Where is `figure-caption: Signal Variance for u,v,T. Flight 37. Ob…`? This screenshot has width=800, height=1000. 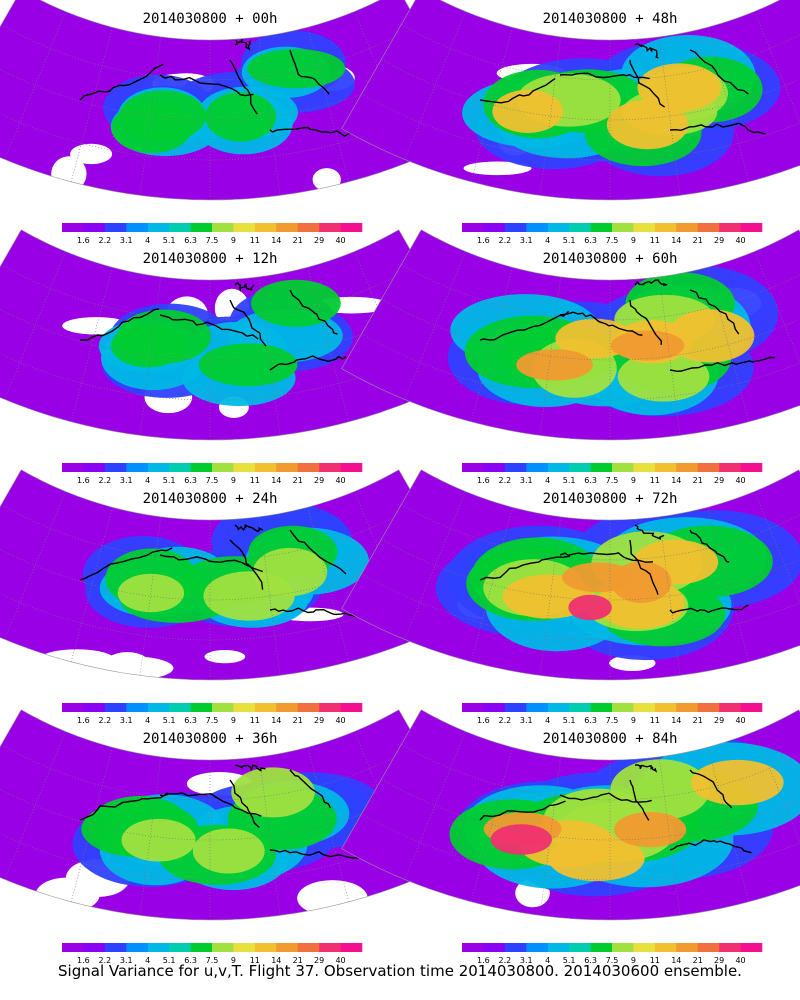 figure-caption: Signal Variance for u,v,T. Flight 37. Ob… is located at coordinates (400, 971).